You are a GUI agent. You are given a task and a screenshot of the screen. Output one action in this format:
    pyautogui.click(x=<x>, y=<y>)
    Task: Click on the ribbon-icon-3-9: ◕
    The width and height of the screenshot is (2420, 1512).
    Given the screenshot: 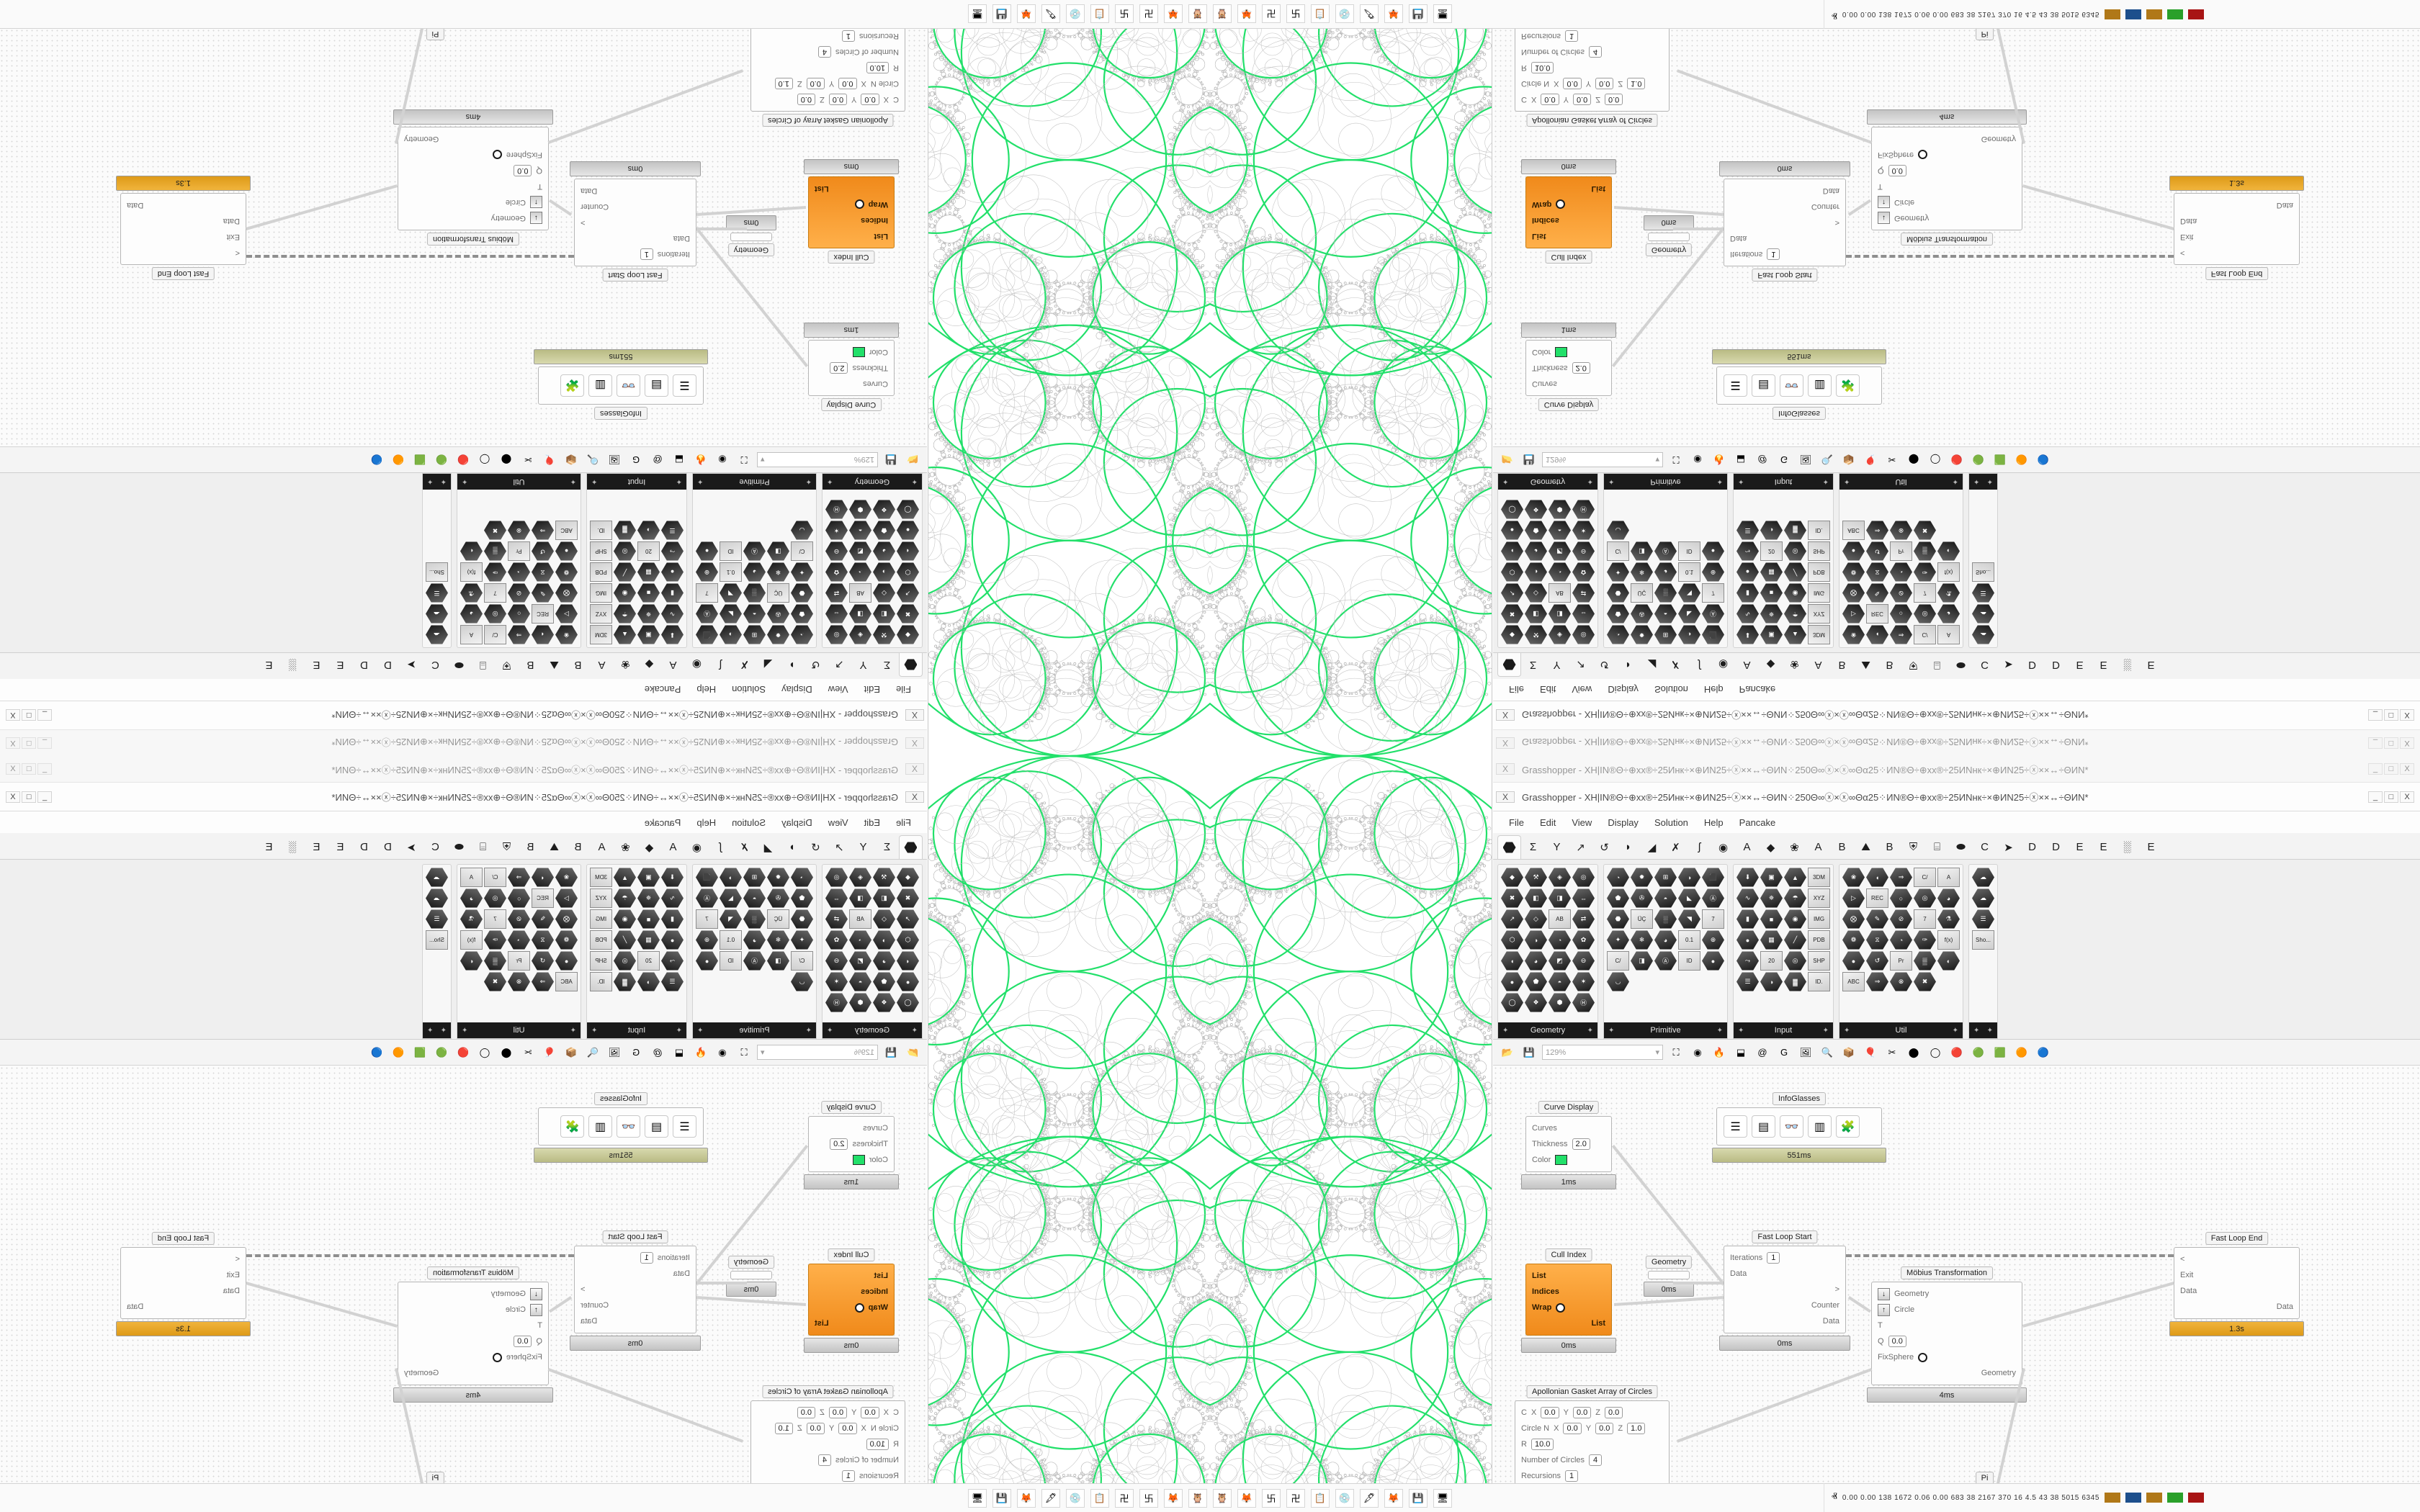 What is the action you would take?
    pyautogui.click(x=1948, y=898)
    